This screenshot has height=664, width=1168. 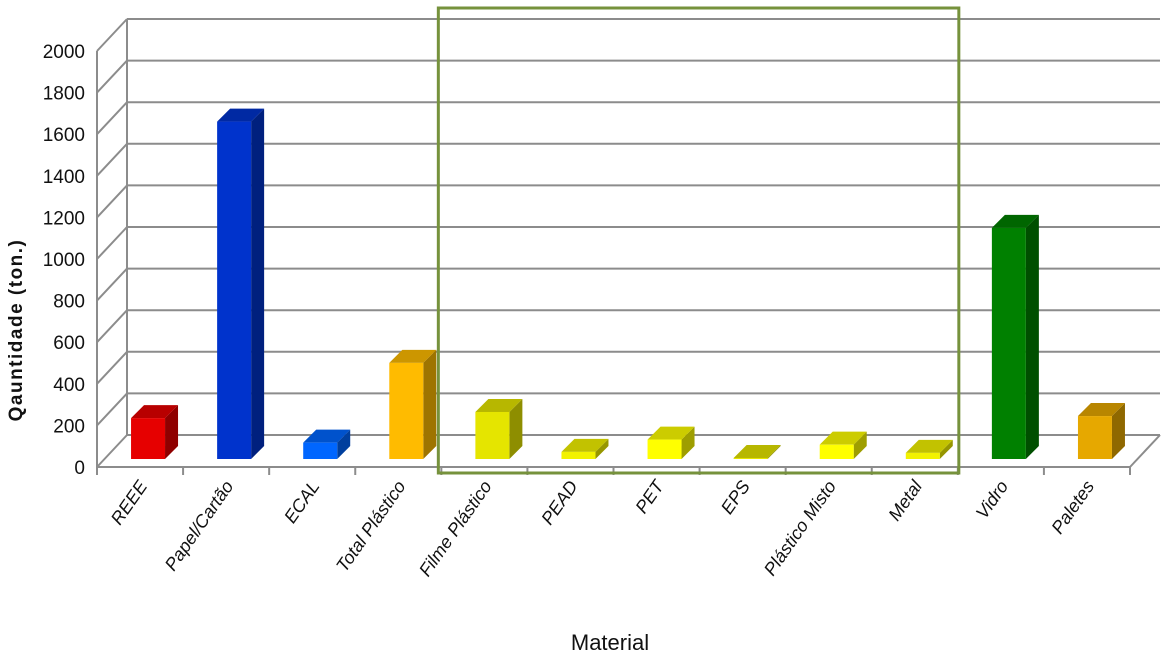 I want to click on y-tick-label: 1800, so click(x=64, y=94).